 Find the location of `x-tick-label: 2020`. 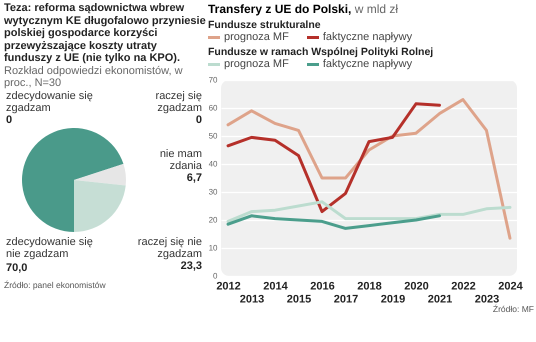

x-tick-label: 2020 is located at coordinates (416, 286).